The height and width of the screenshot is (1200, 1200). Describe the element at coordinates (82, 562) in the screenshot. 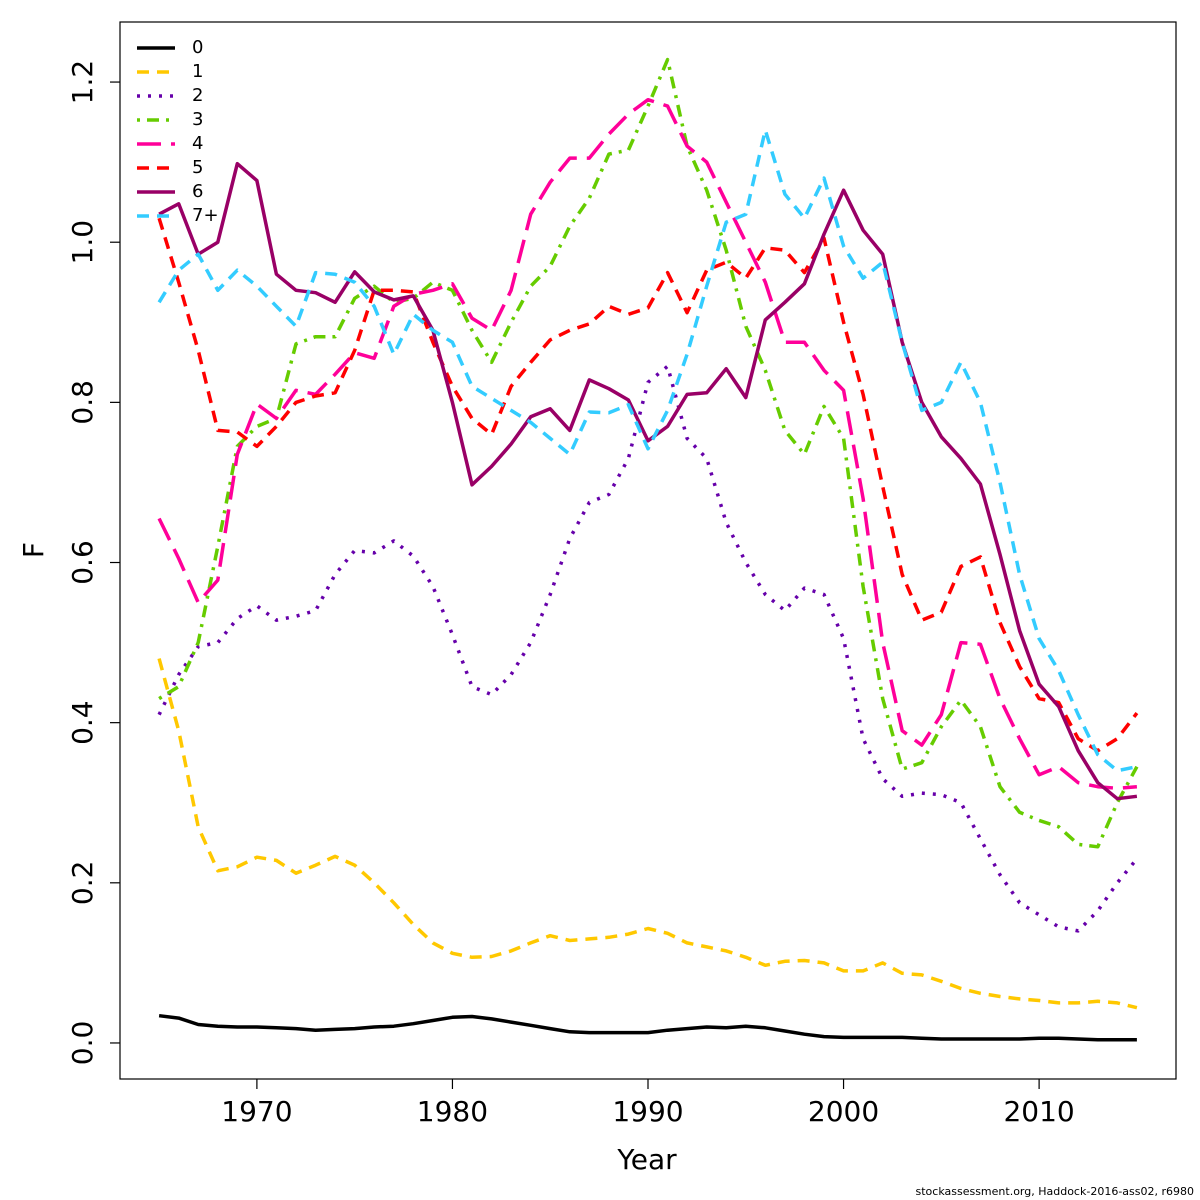

I see `y-tick-label: 0.6` at that location.